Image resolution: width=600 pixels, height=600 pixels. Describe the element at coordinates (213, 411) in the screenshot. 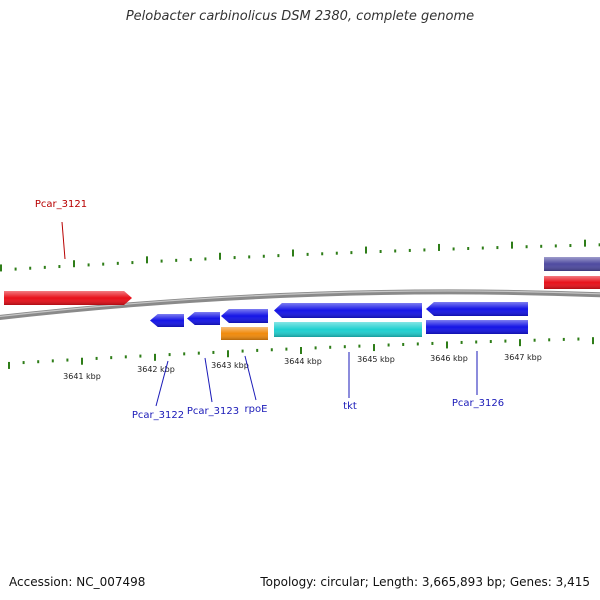

I see `gene-label: Pcar_3123` at that location.